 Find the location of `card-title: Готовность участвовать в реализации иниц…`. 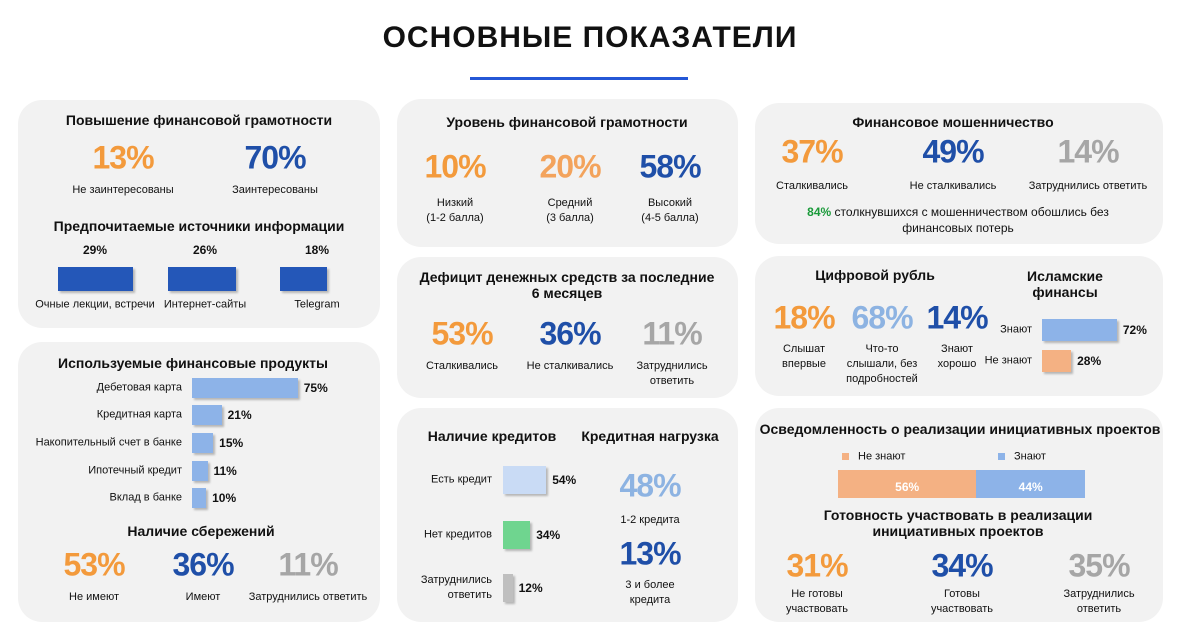

card-title: Готовность участвовать в реализации иниц… is located at coordinates (958, 523).